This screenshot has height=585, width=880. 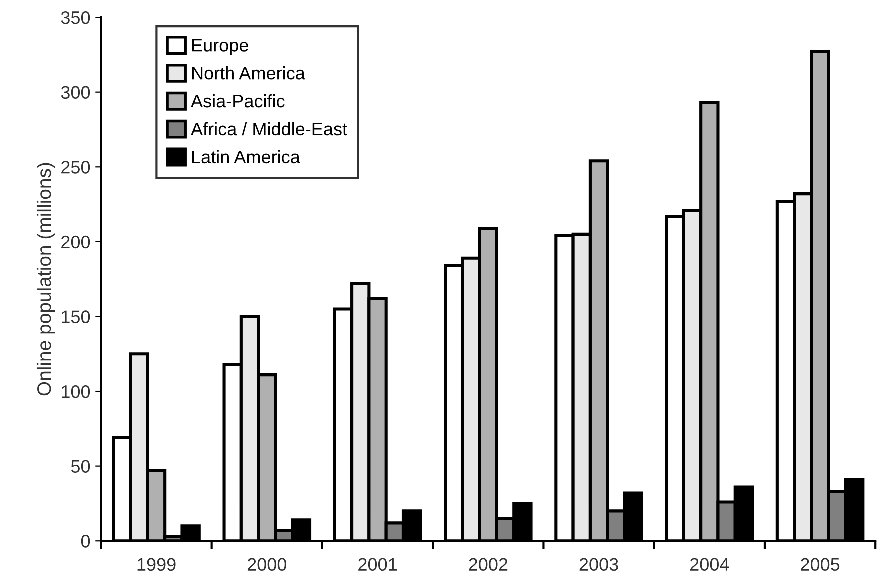 What do you see at coordinates (76, 167) in the screenshot?
I see `y-tick-label: 250` at bounding box center [76, 167].